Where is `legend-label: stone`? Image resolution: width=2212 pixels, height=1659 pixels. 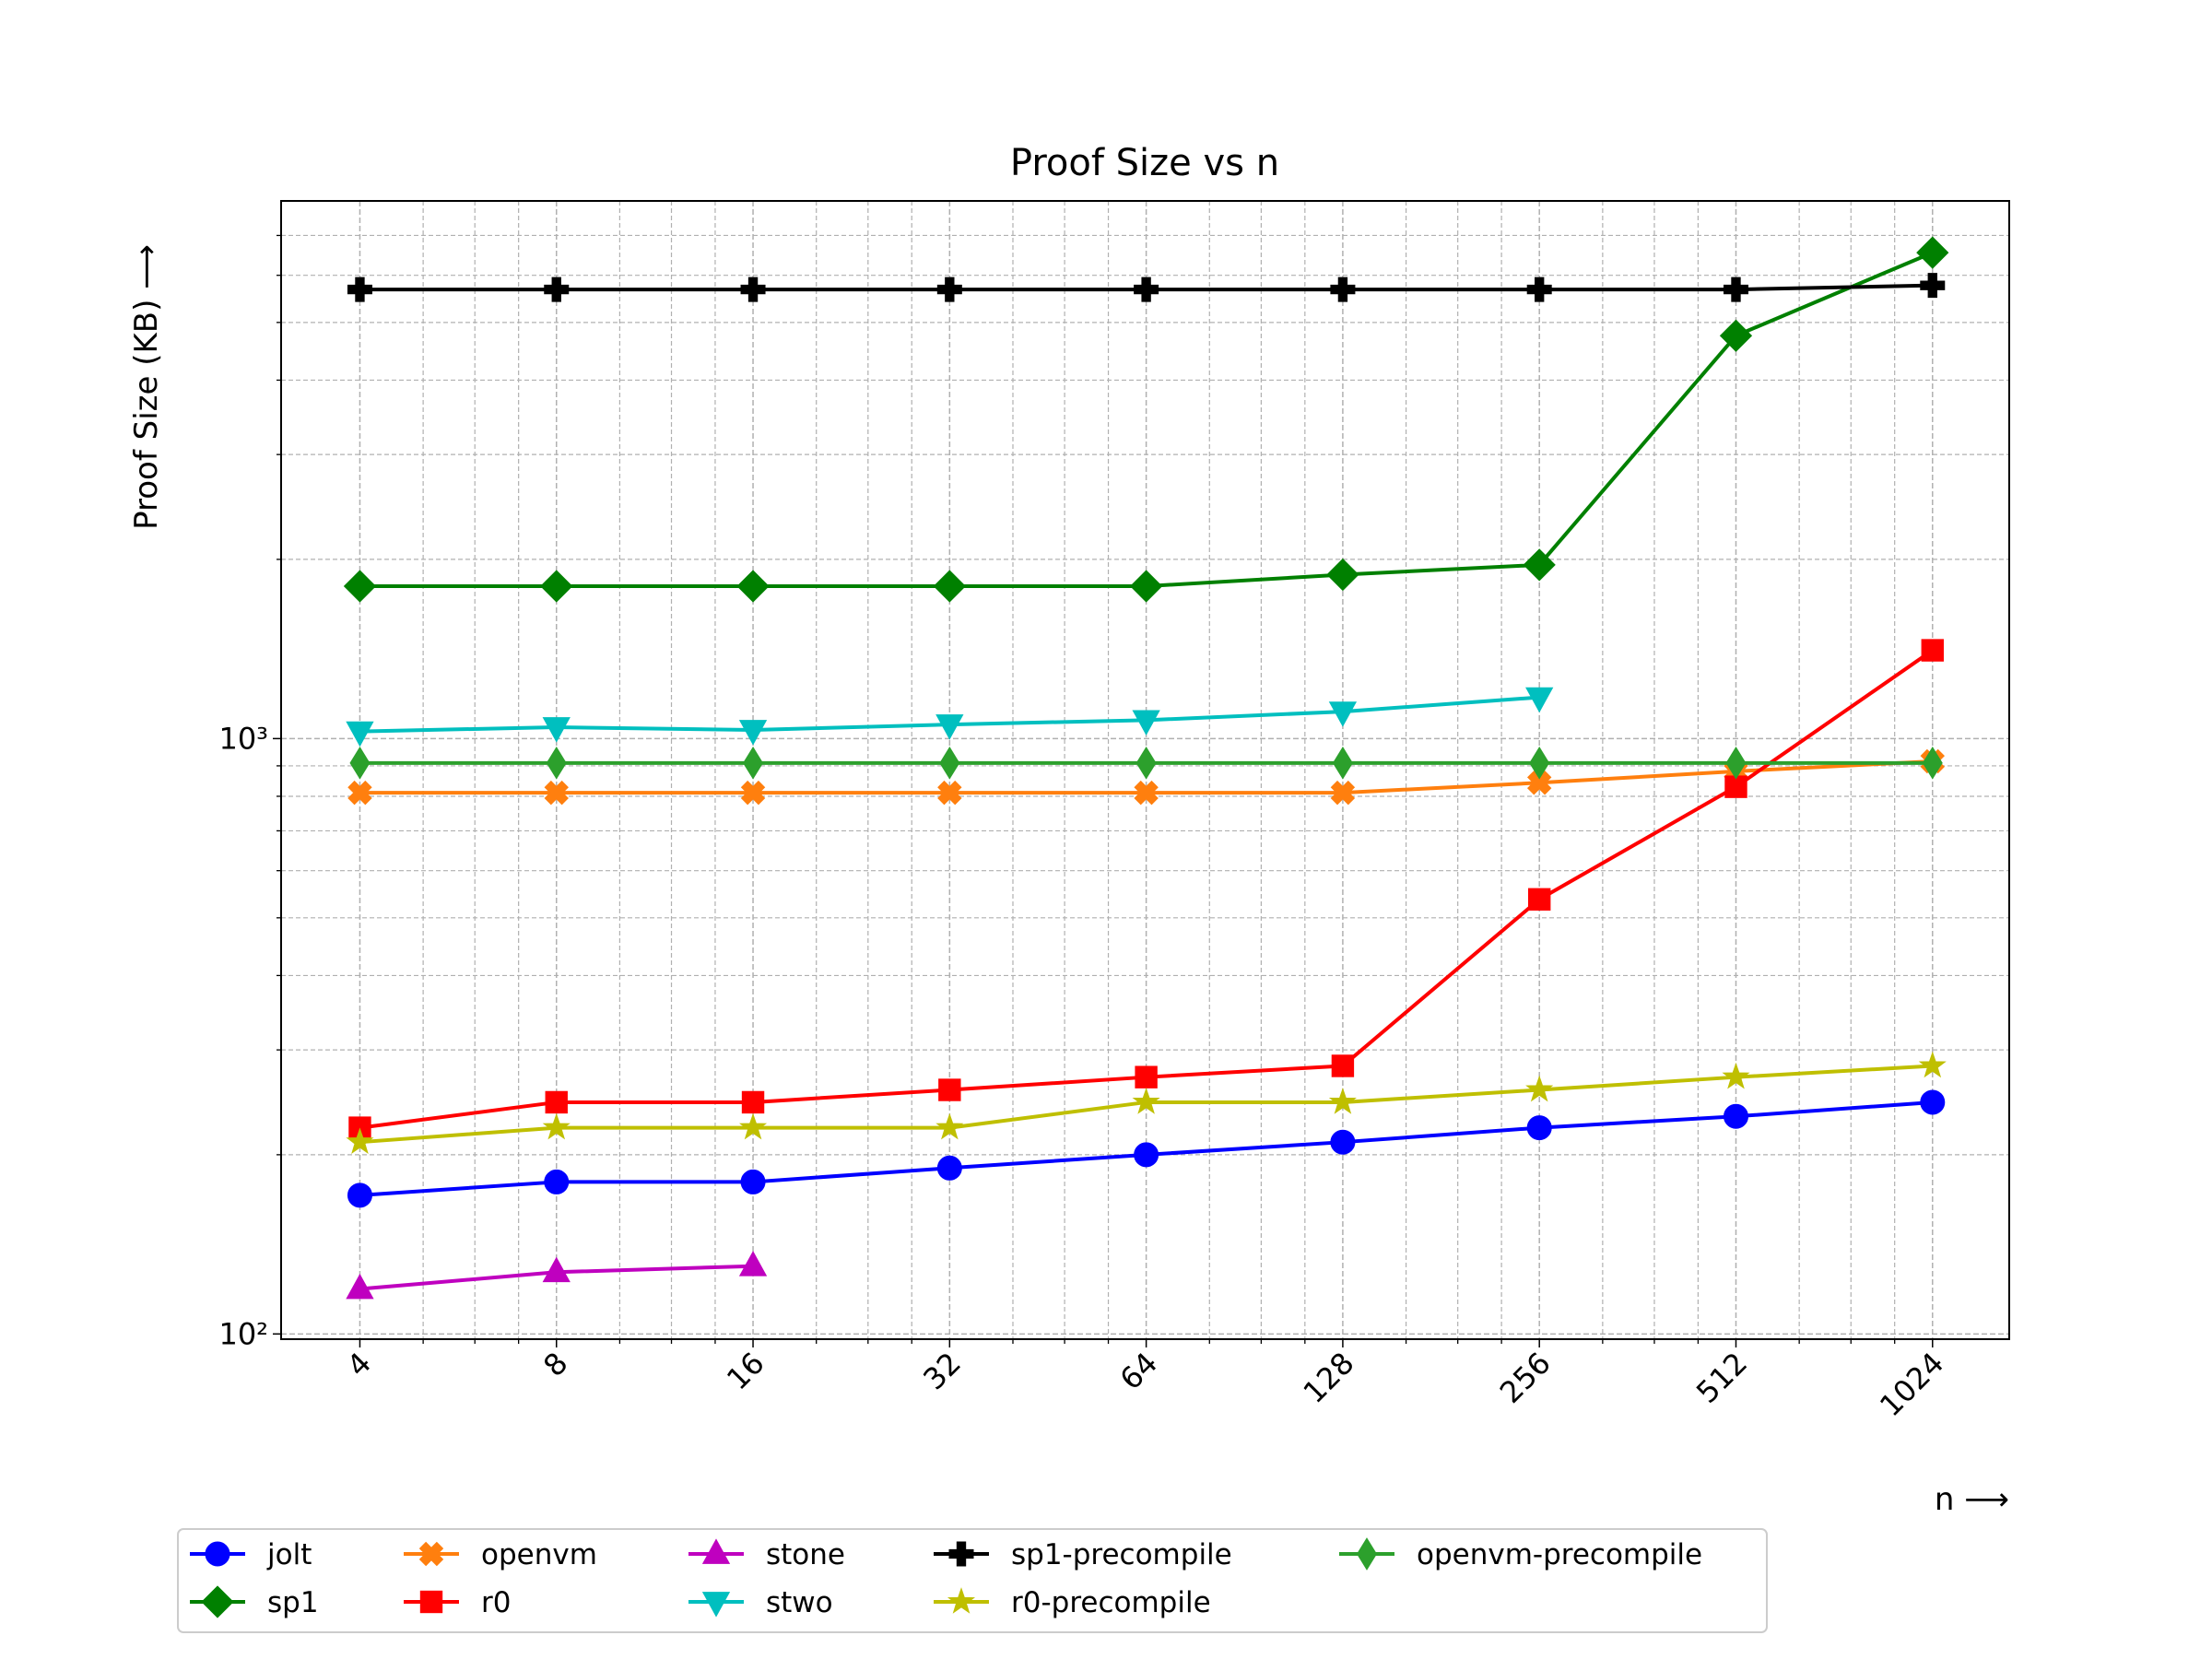 legend-label: stone is located at coordinates (805, 1554).